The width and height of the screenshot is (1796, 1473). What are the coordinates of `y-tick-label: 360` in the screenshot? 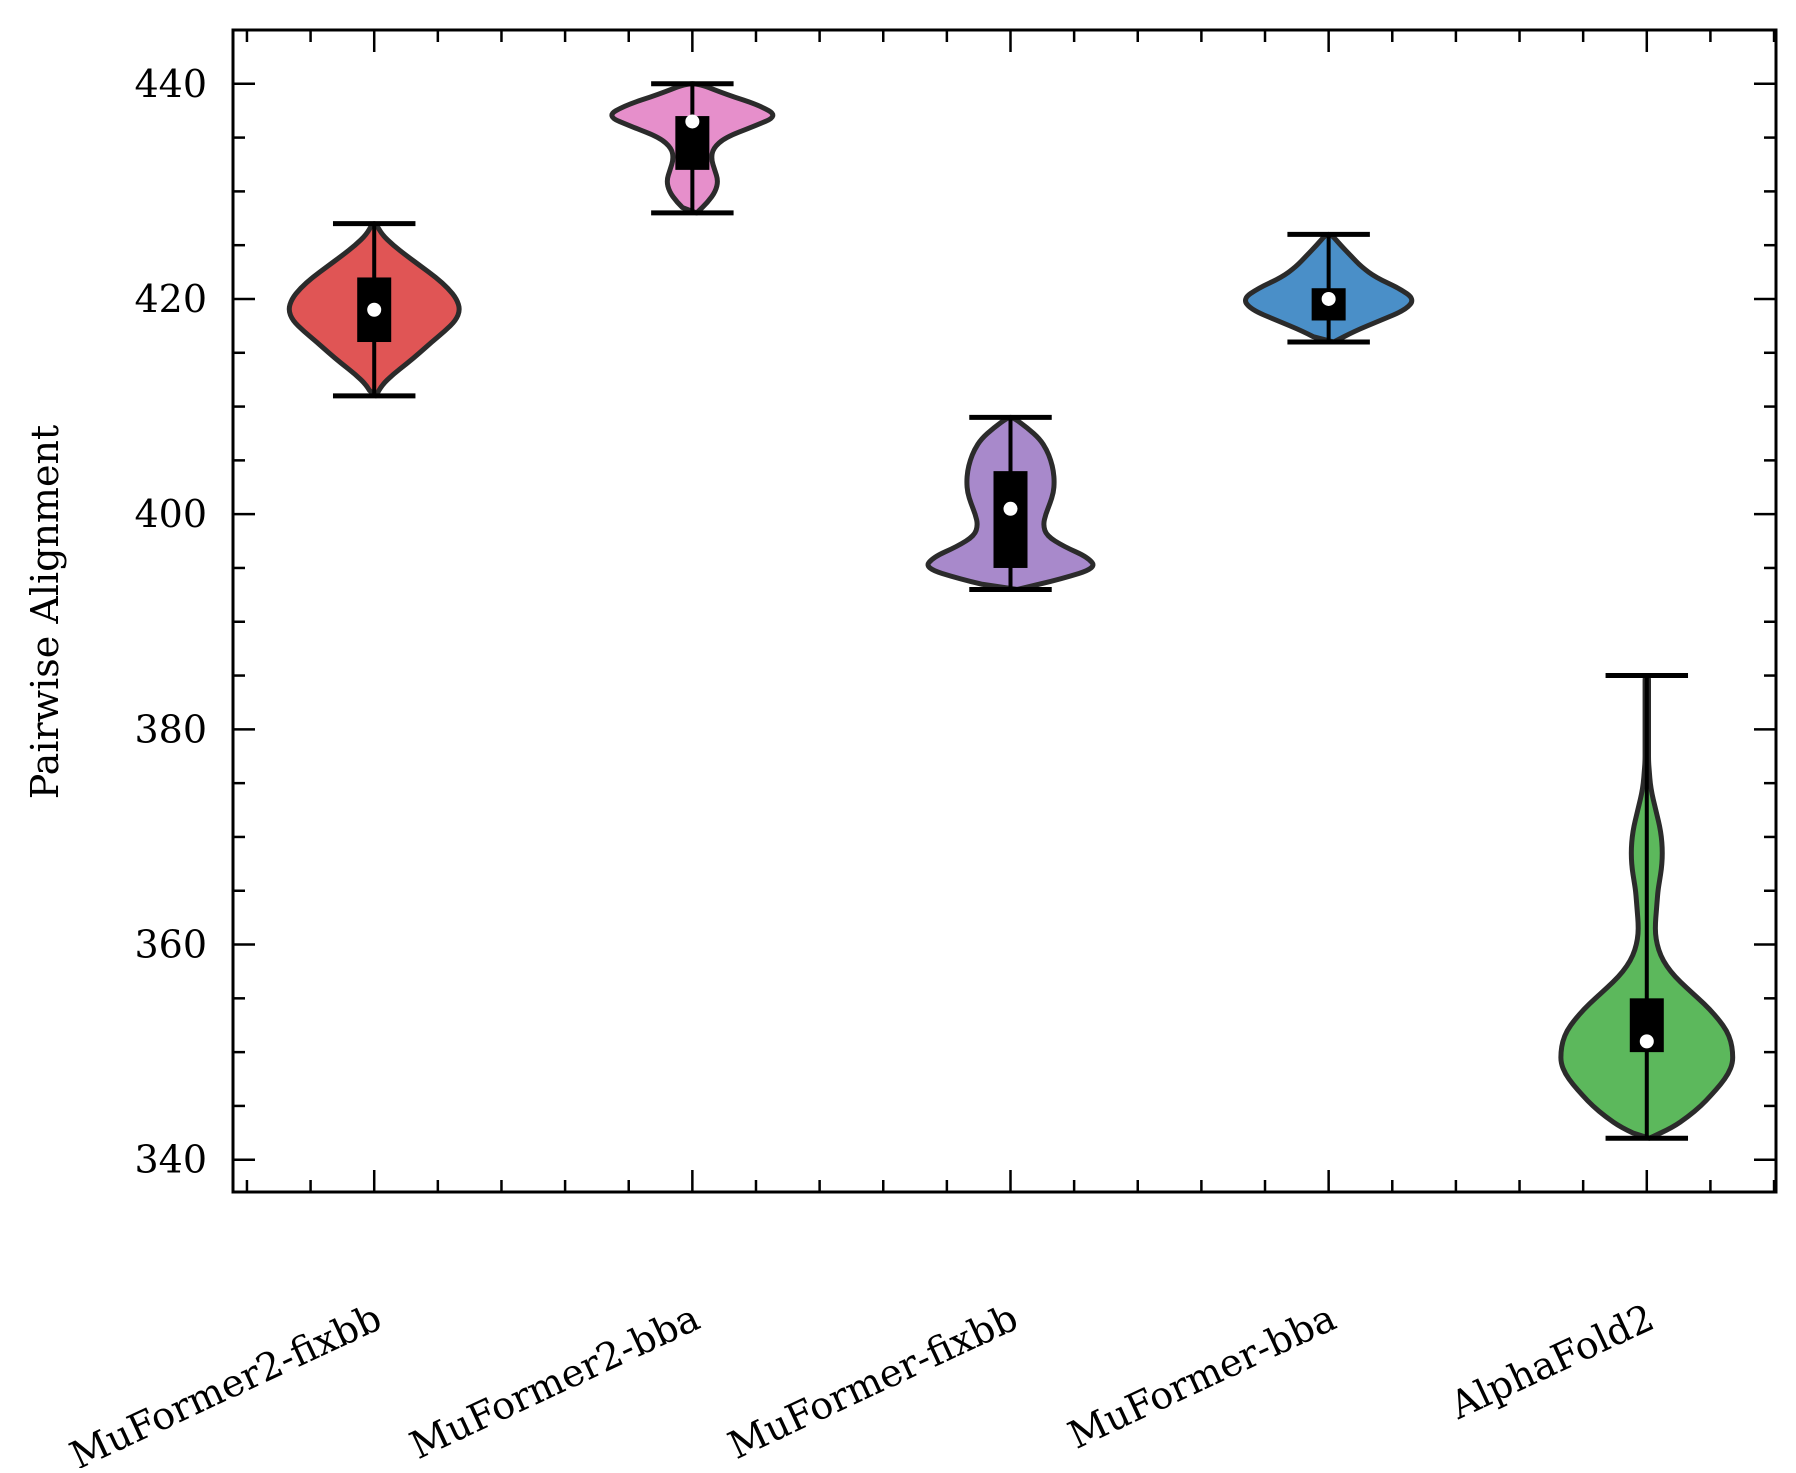 It's located at (170, 945).